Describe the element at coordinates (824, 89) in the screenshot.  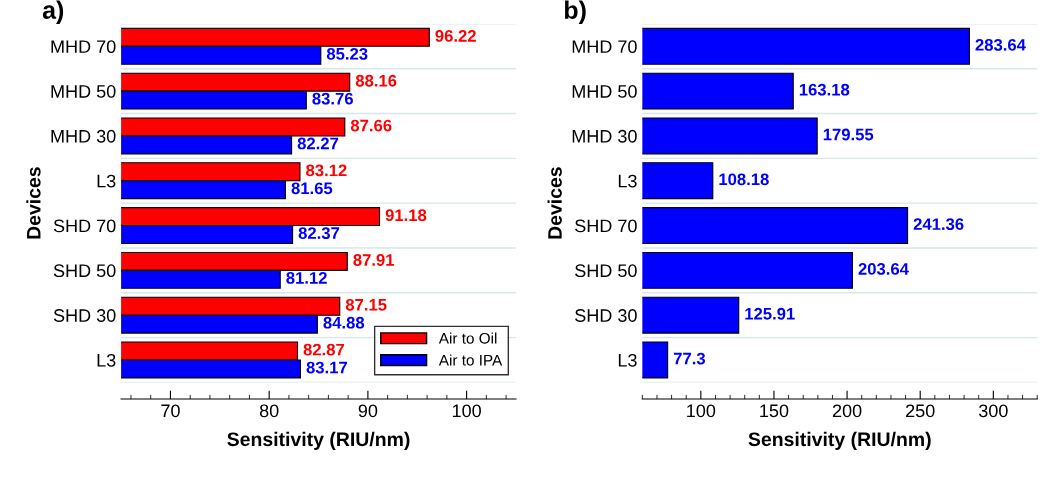
I see `data-label: 163.18` at that location.